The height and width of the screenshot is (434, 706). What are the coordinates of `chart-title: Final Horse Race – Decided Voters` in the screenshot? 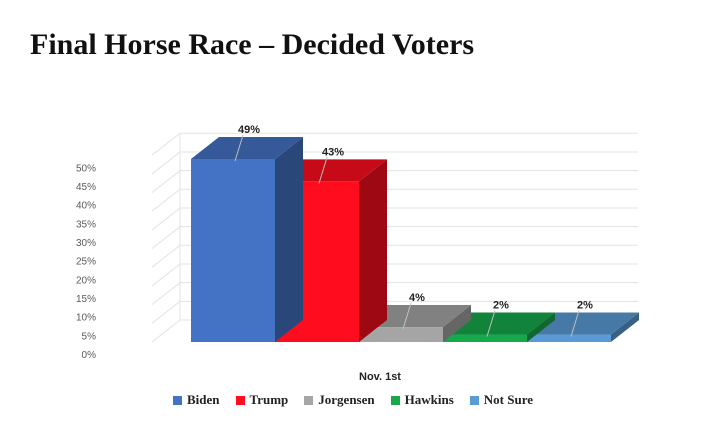 It's located at (252, 44).